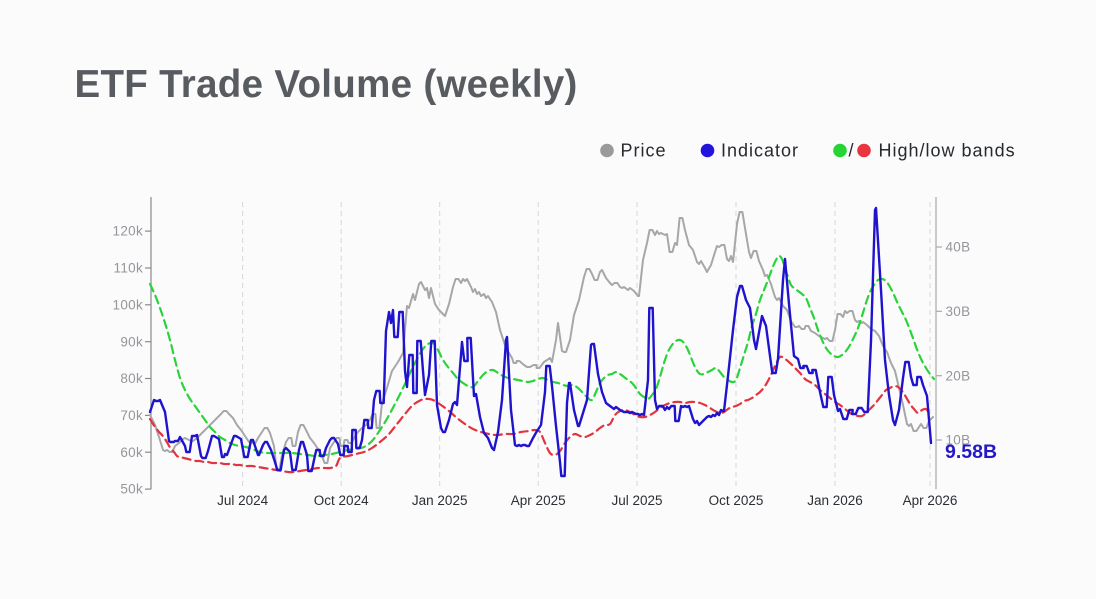 Image resolution: width=1096 pixels, height=599 pixels. What do you see at coordinates (326, 84) in the screenshot?
I see `svg-text: ETF Trade Volume (weekly)` at bounding box center [326, 84].